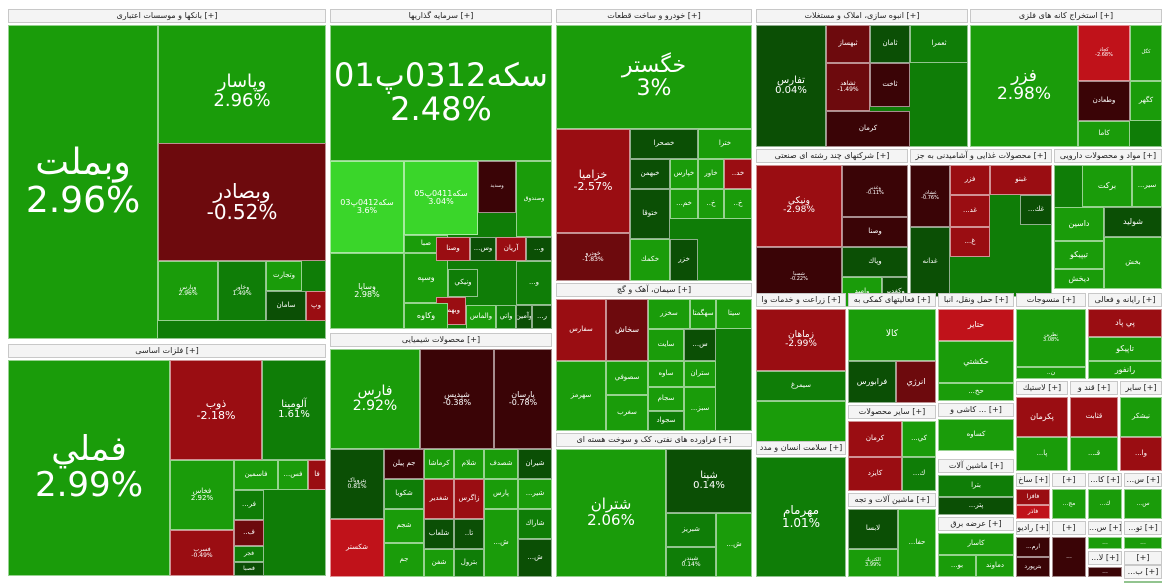 The image size is (1170, 588). Describe the element at coordinates (441, 198) in the screenshot. I see `stock-tile: سکه0411پ05 3.04%` at that location.